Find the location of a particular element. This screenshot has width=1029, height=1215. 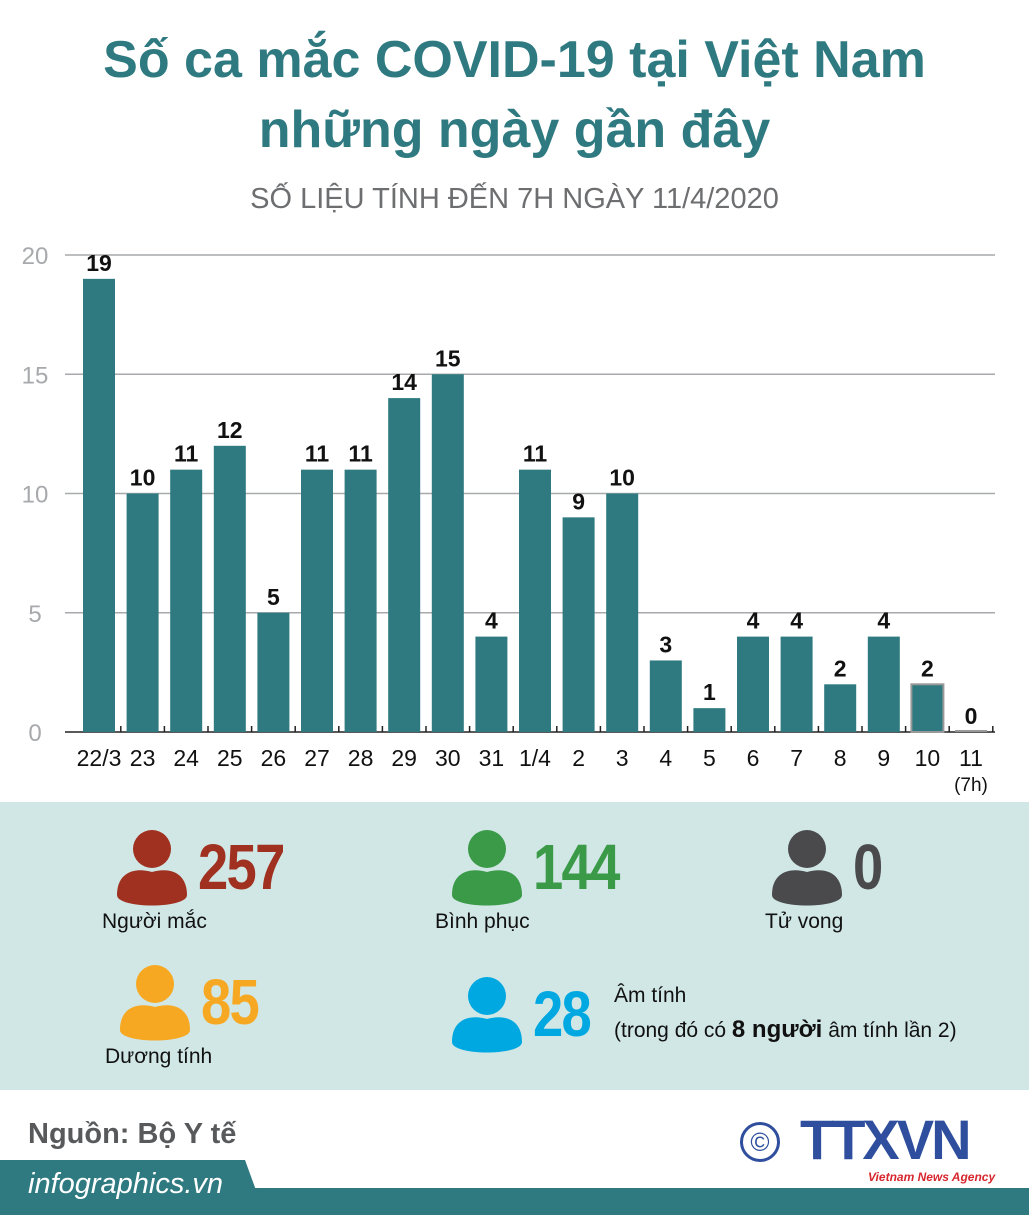

stat-negative: 28 is located at coordinates (525, 1014).